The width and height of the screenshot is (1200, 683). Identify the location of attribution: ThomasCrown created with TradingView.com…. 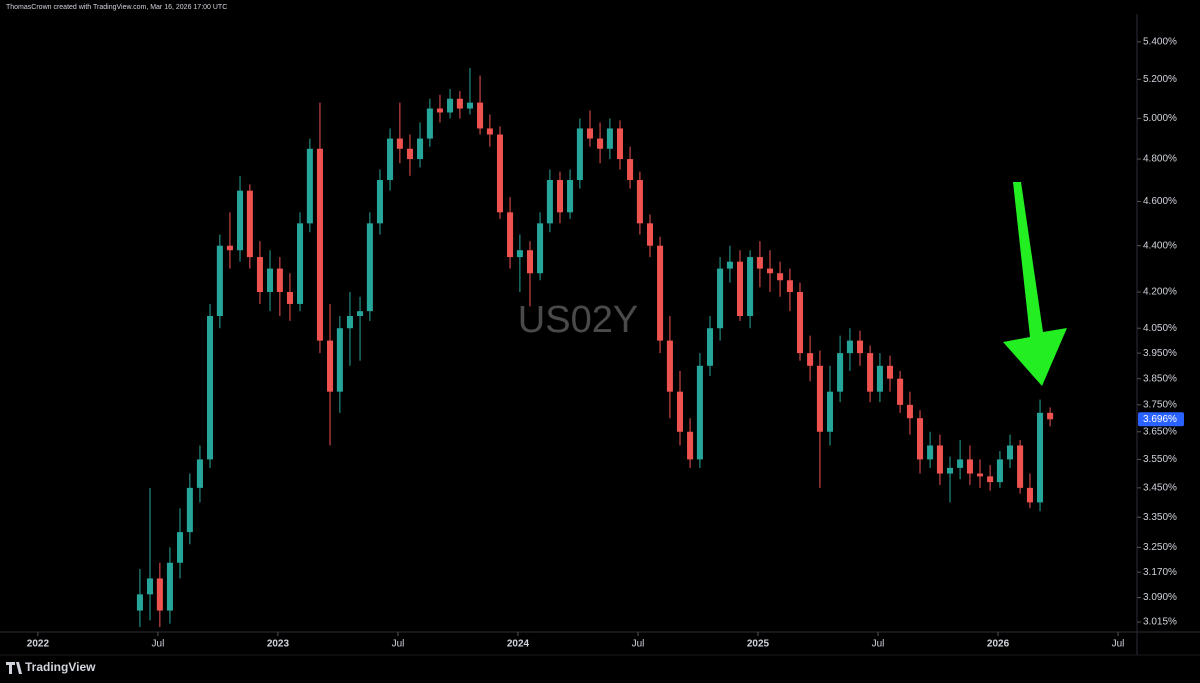
(116, 7).